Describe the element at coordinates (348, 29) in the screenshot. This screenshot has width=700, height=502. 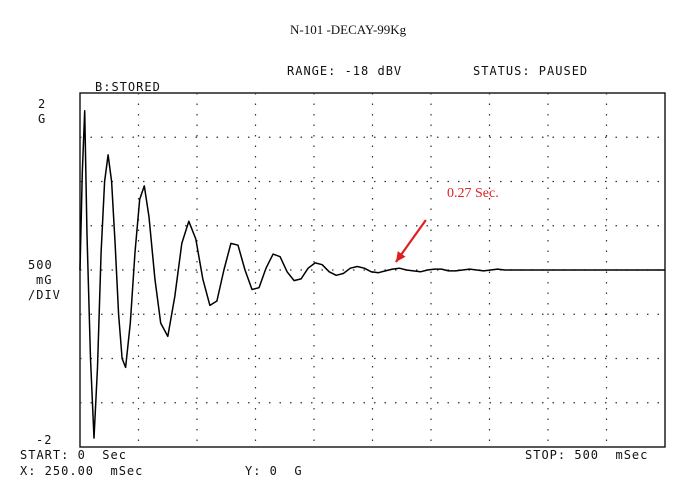
I see `chart-title: N-101 -DECAY-99Kg` at that location.